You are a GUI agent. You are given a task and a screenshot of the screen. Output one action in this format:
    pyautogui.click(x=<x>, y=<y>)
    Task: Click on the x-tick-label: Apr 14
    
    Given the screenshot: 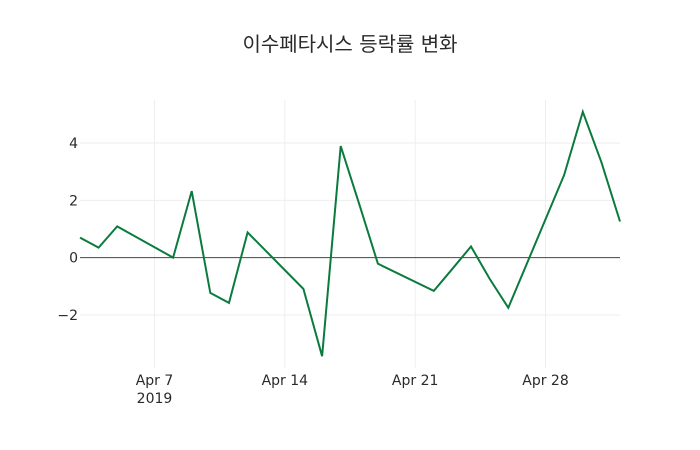 What is the action you would take?
    pyautogui.click(x=285, y=381)
    